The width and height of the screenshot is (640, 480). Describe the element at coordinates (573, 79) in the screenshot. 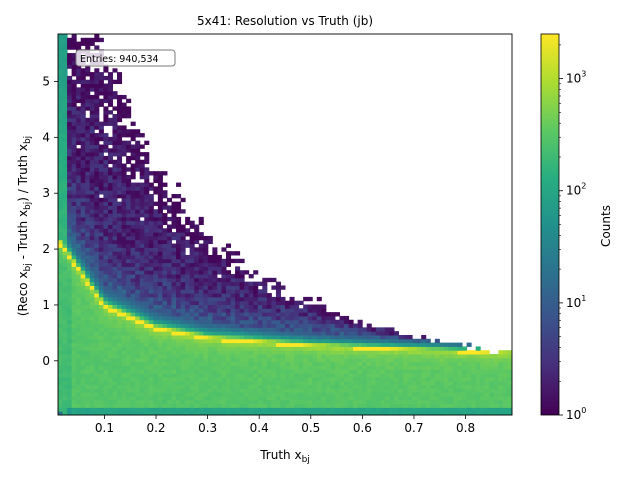

I see `colorbar-tick-base: 10` at that location.